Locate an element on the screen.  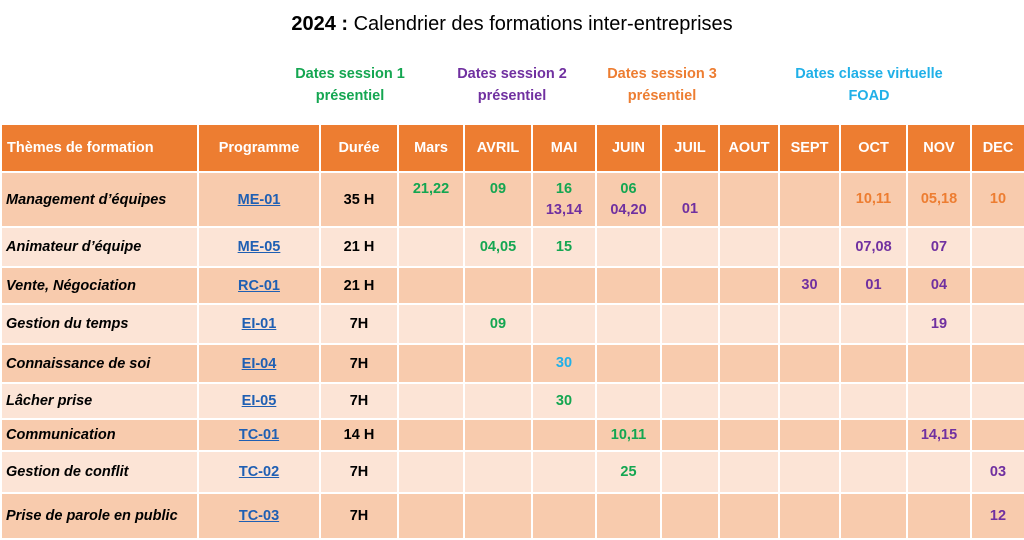
date-value: 14,15 is located at coordinates (939, 434).